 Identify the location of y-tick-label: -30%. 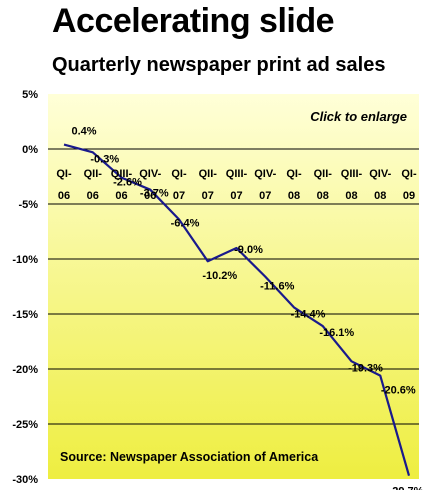
(25, 480).